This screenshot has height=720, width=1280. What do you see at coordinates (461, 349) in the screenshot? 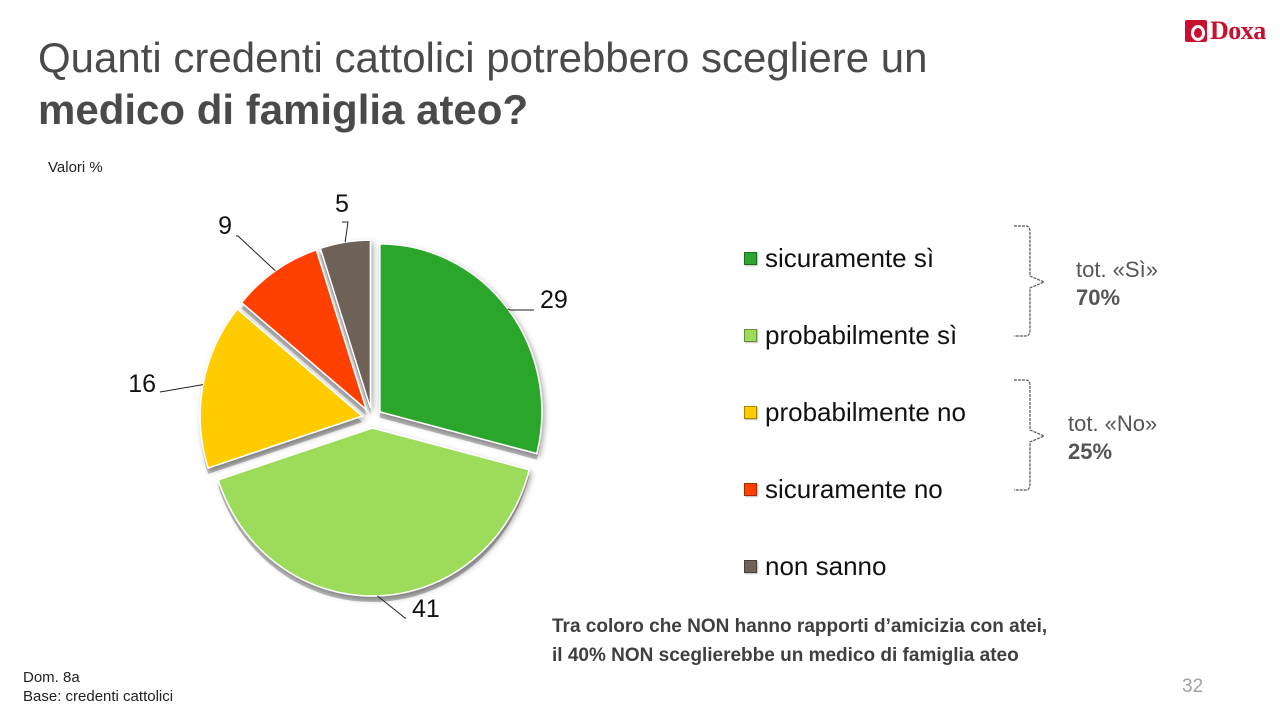
I see `pie-slice-sicuramente-si` at bounding box center [461, 349].